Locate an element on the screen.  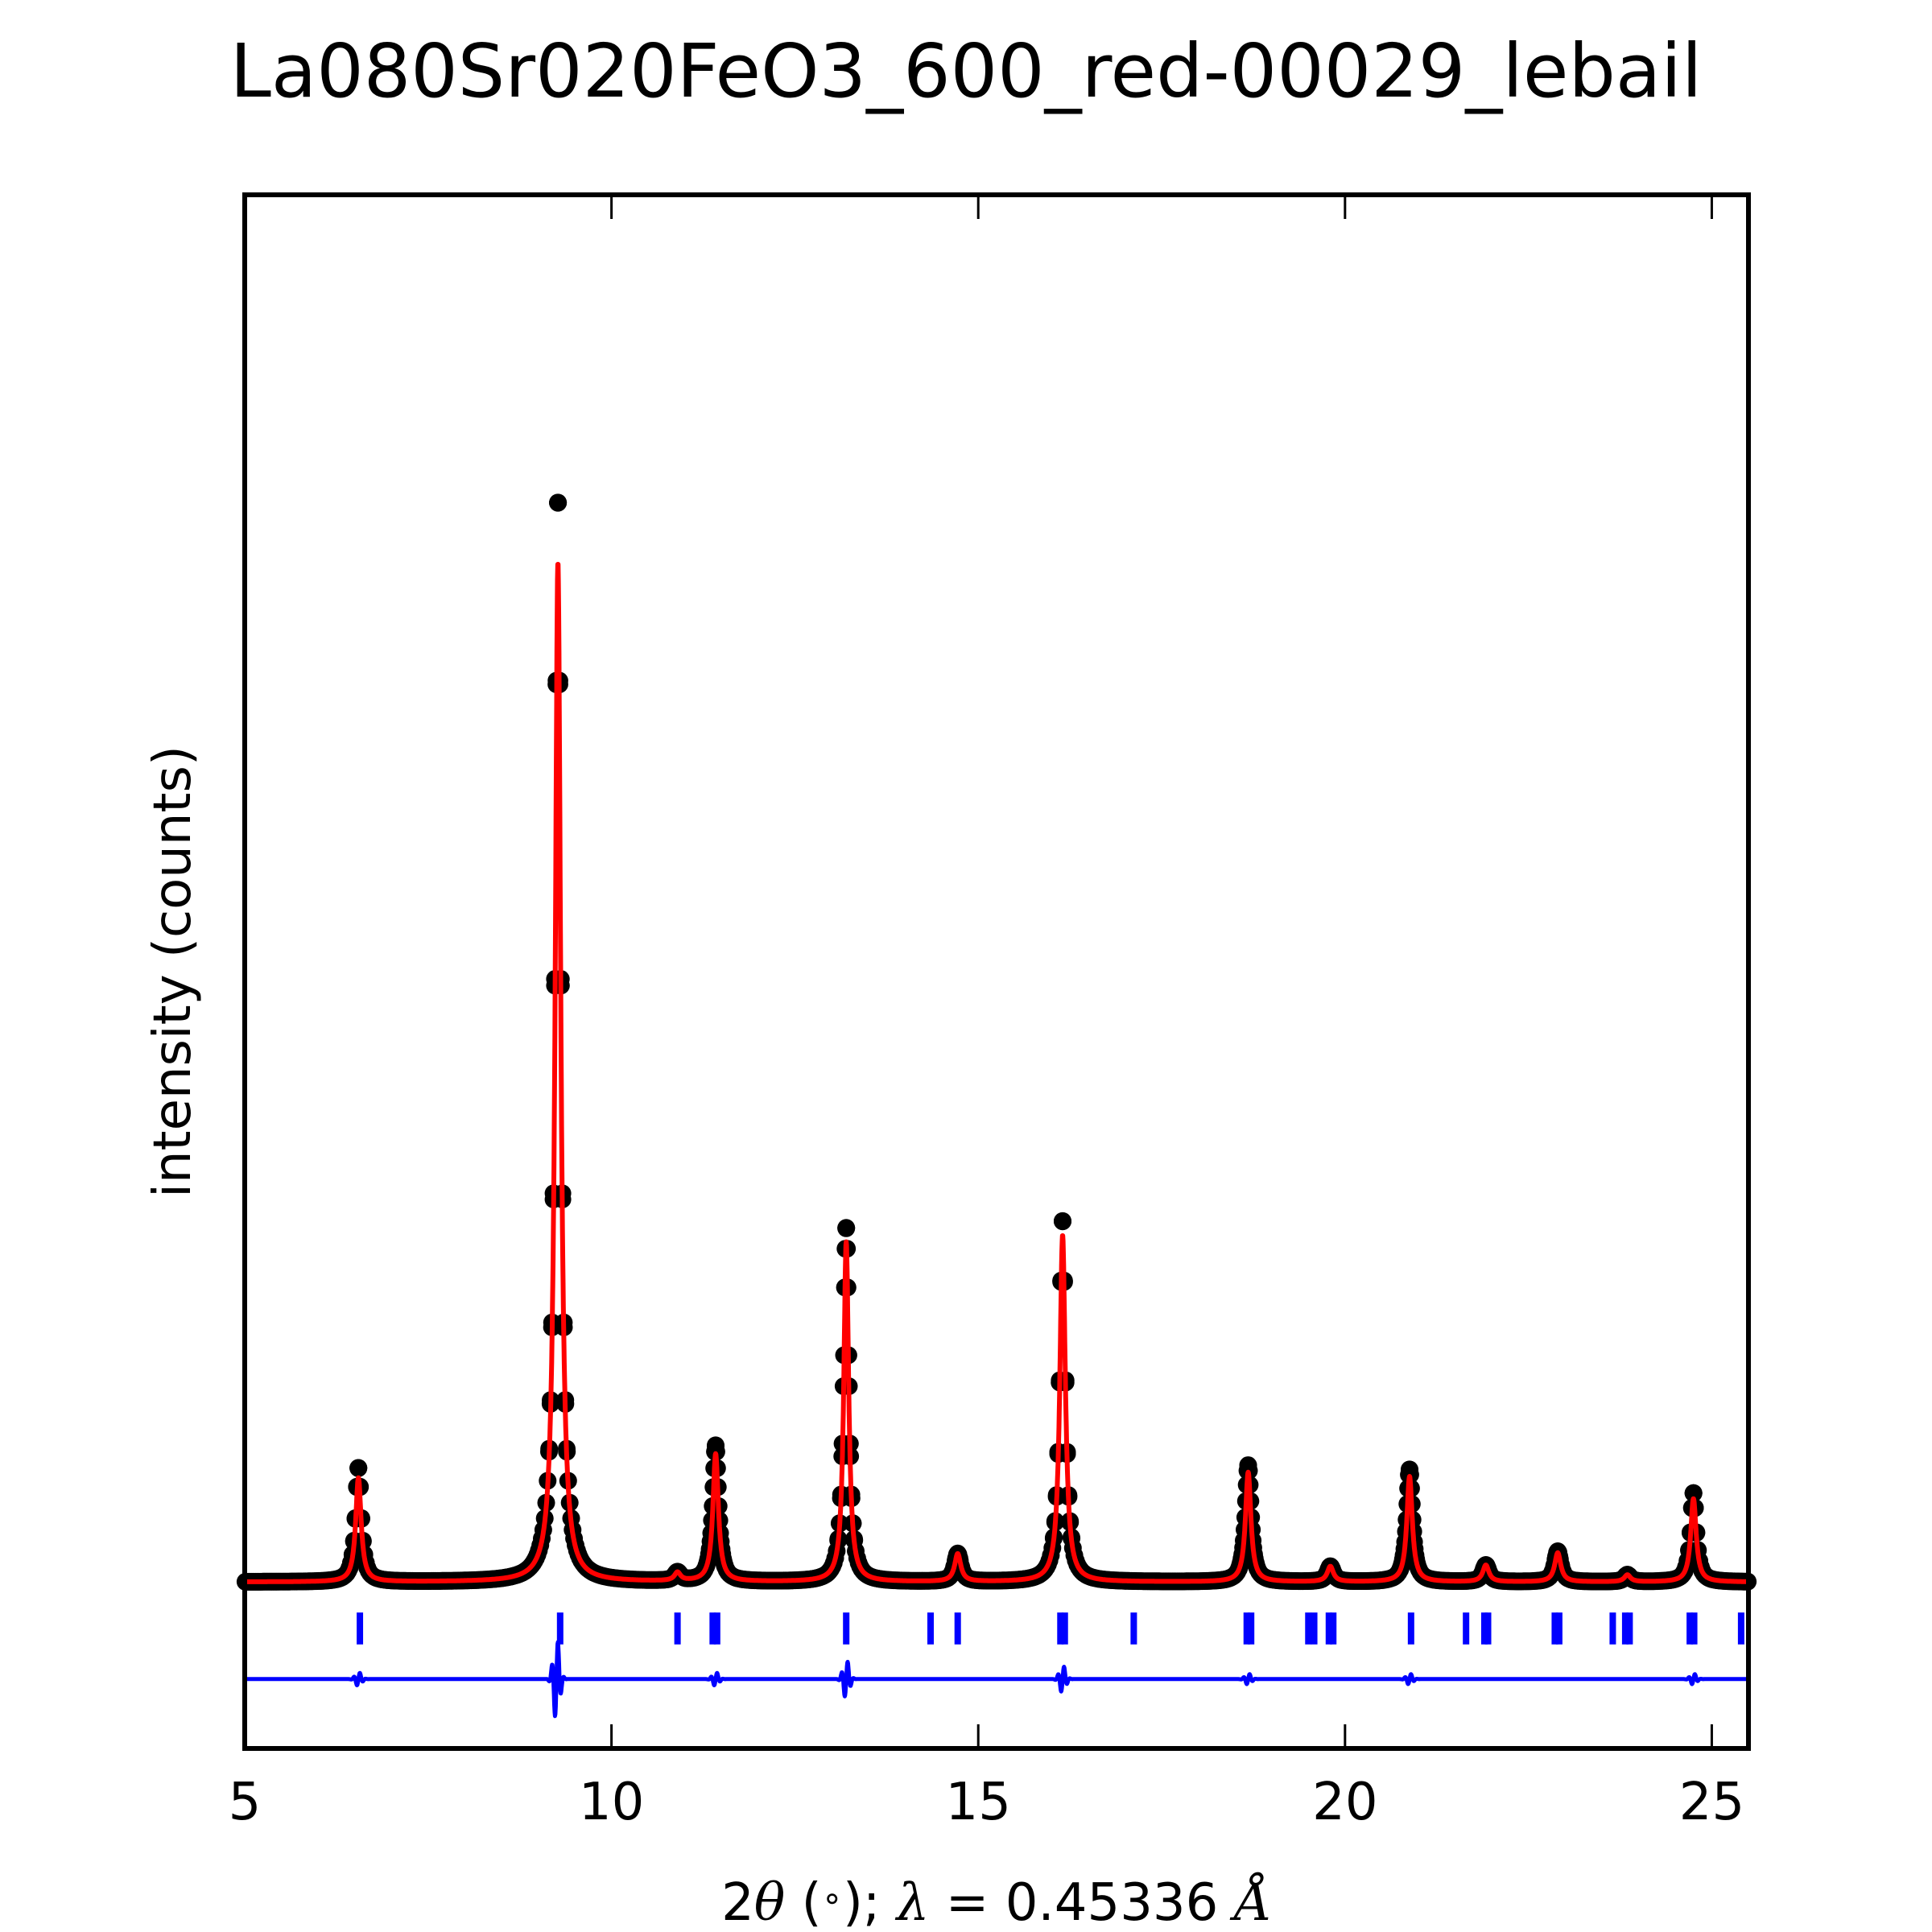
difference-curve is located at coordinates (996, 1680).